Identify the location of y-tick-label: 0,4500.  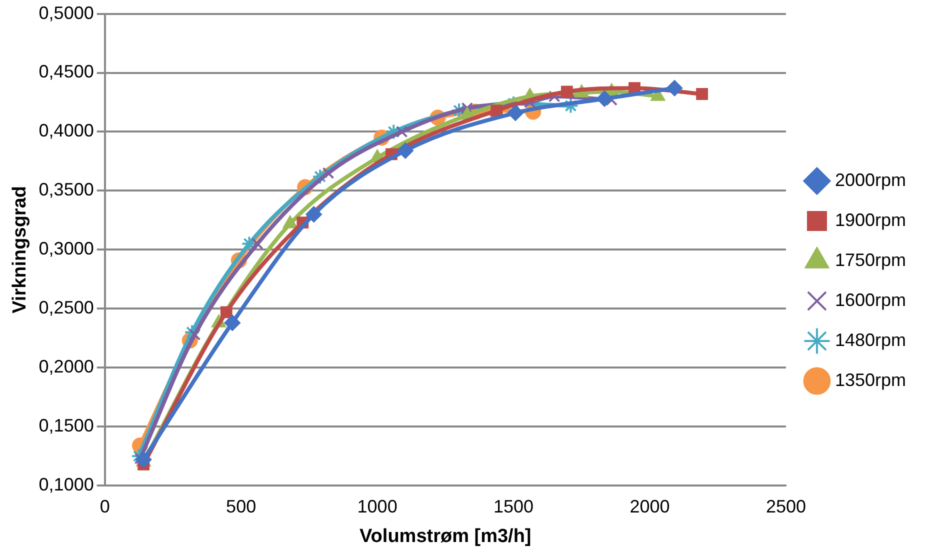
(66, 72).